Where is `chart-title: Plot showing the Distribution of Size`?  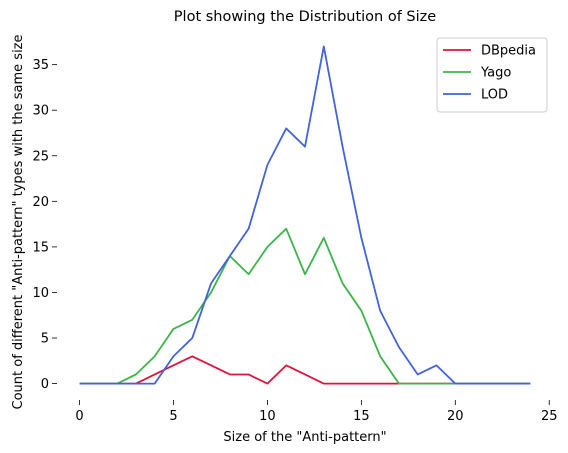 chart-title: Plot showing the Distribution of Size is located at coordinates (305, 17).